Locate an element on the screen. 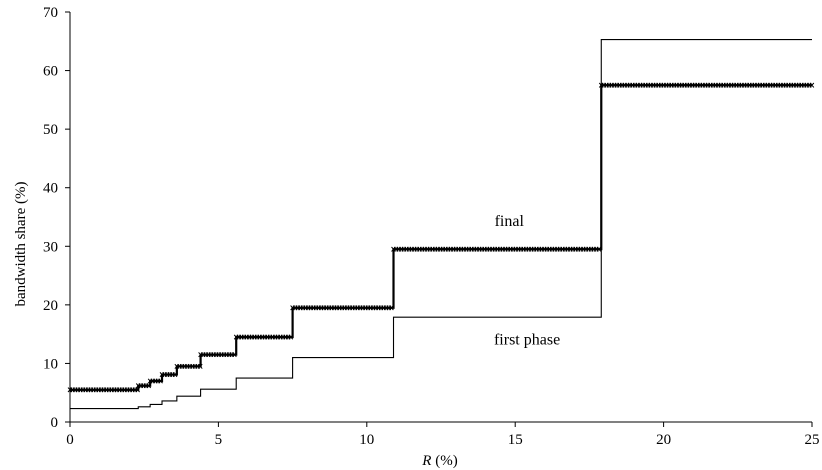 This screenshot has width=822, height=470. x-tick-label: 5 is located at coordinates (219, 440).